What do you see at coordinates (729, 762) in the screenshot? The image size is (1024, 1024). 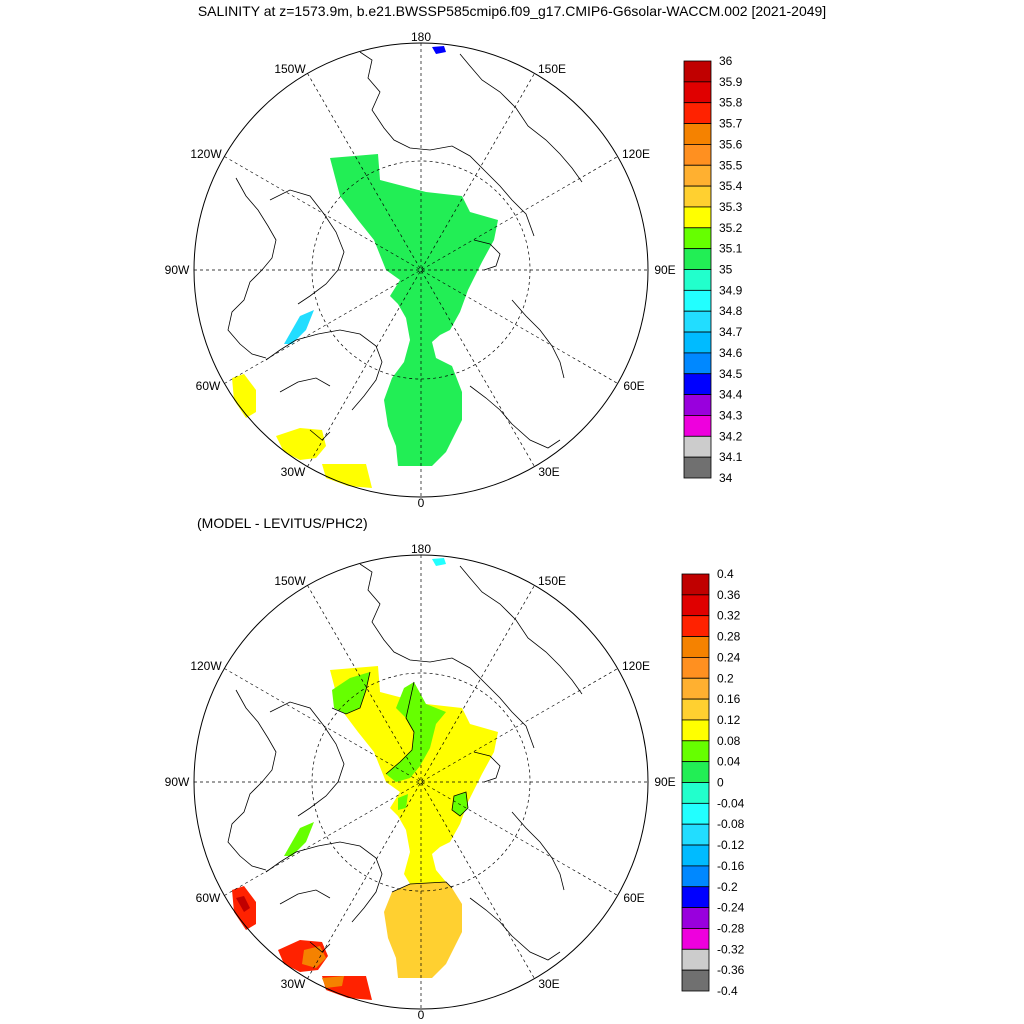 I see `bottom-colorbar-label: 0.04` at bounding box center [729, 762].